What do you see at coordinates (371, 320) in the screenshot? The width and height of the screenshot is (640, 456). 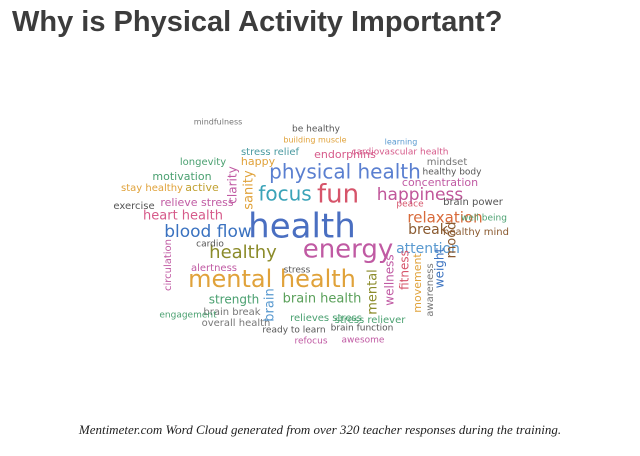 I see `cloud-word: stress reliever` at bounding box center [371, 320].